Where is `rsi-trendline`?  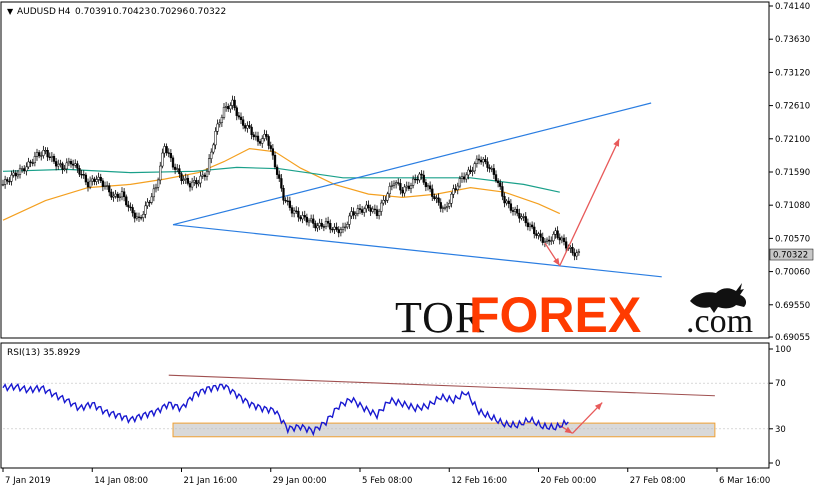
rsi-trendline is located at coordinates (441, 385).